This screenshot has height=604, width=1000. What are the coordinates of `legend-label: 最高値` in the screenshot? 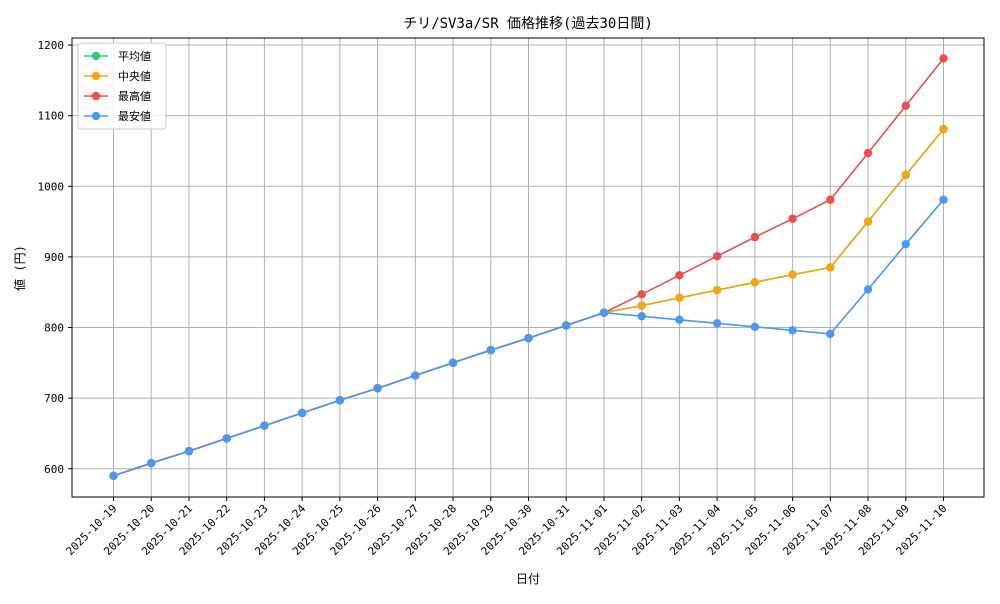 It's located at (134, 96).